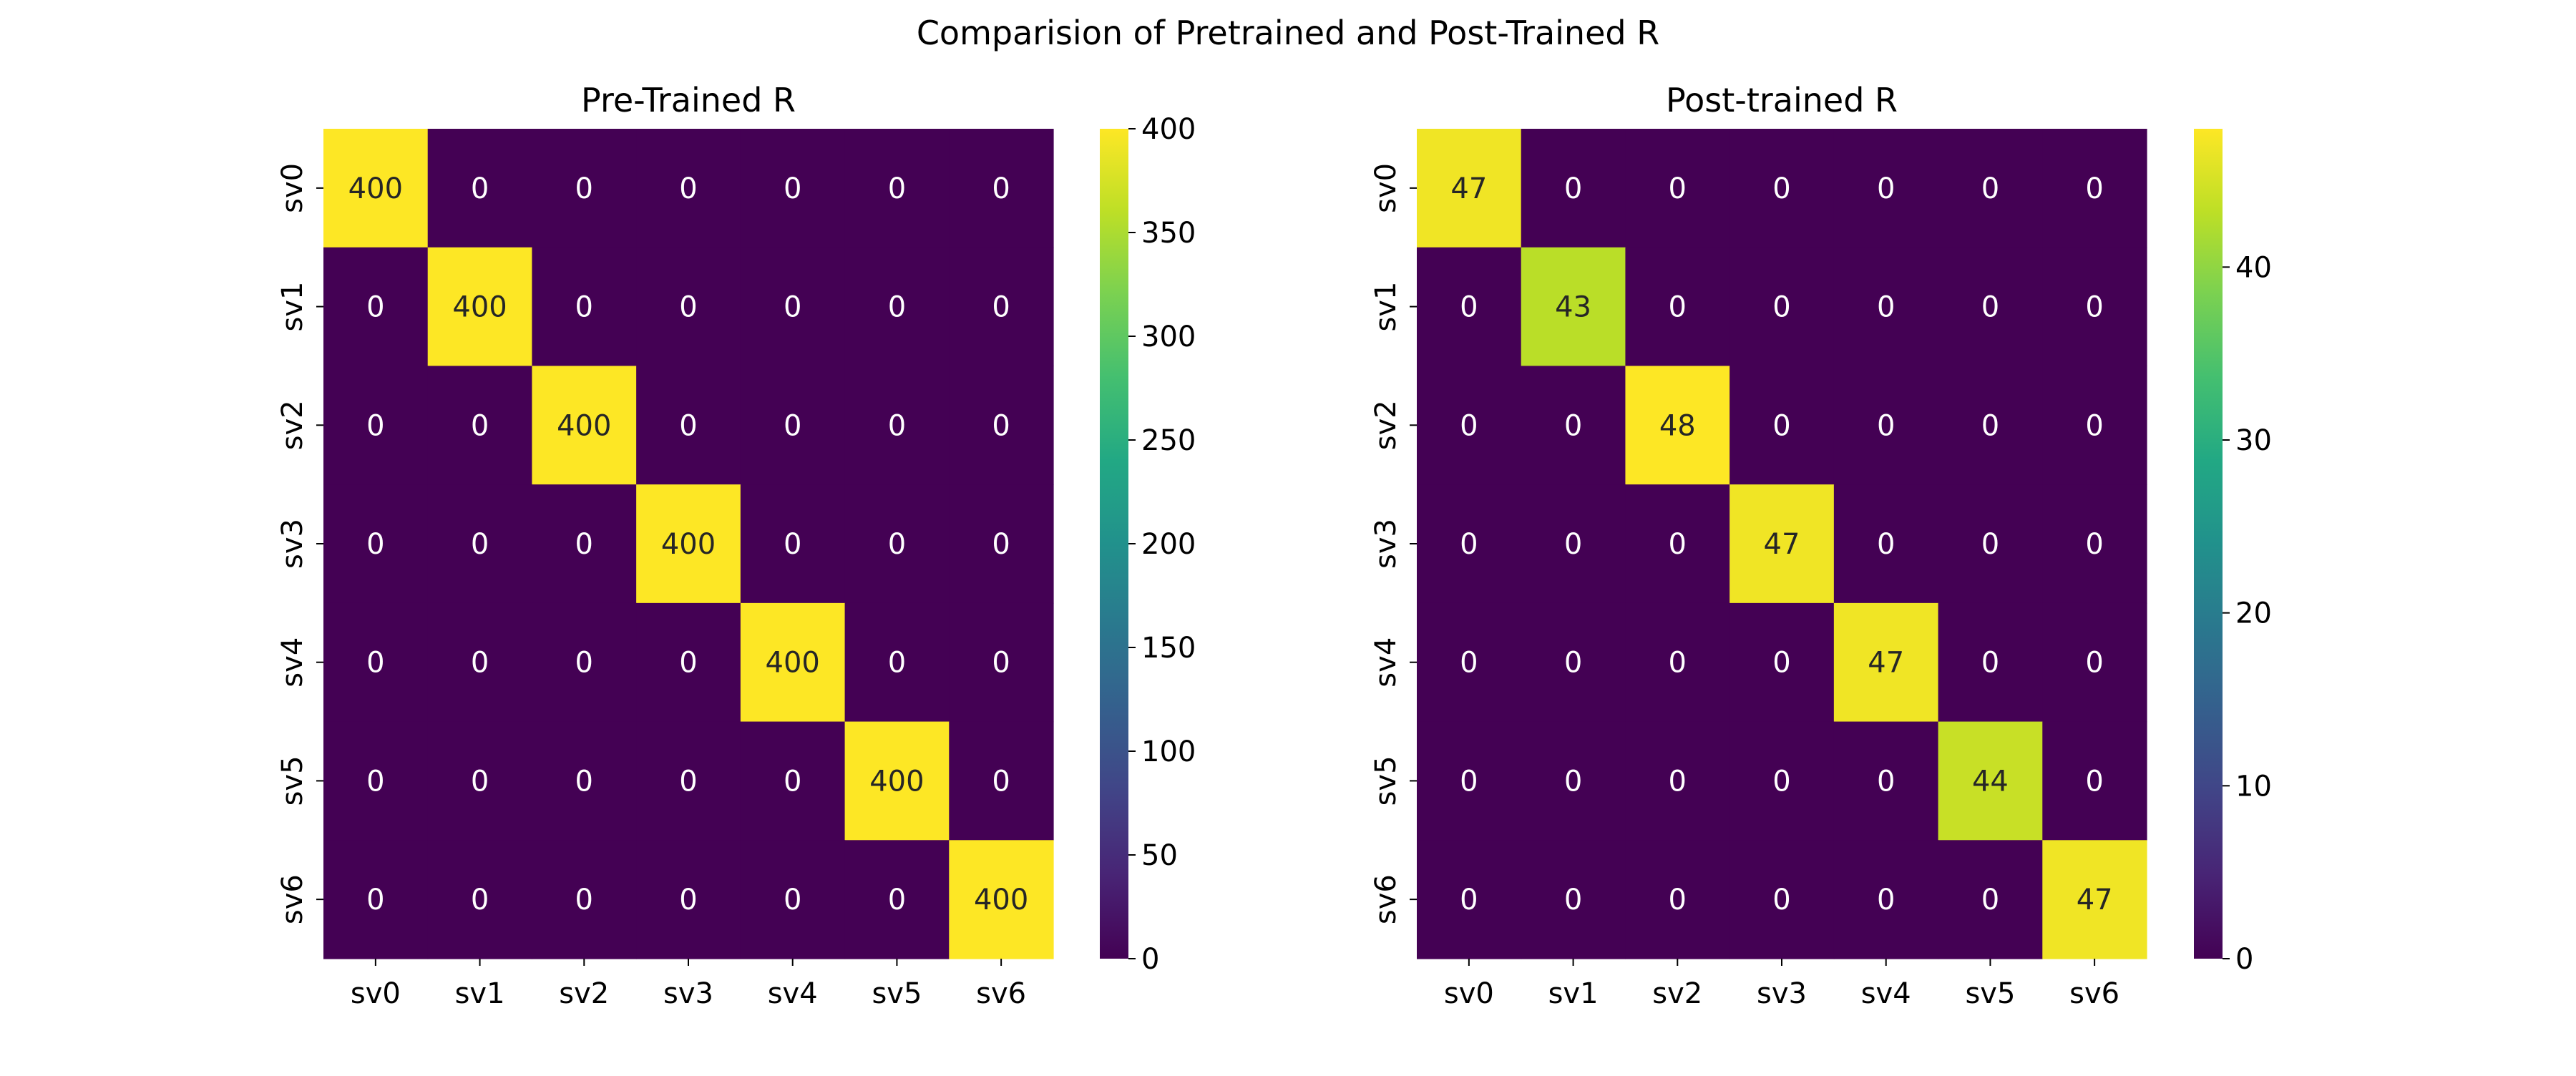 The image size is (2576, 1076). I want to click on x-tick-label: sv2, so click(584, 994).